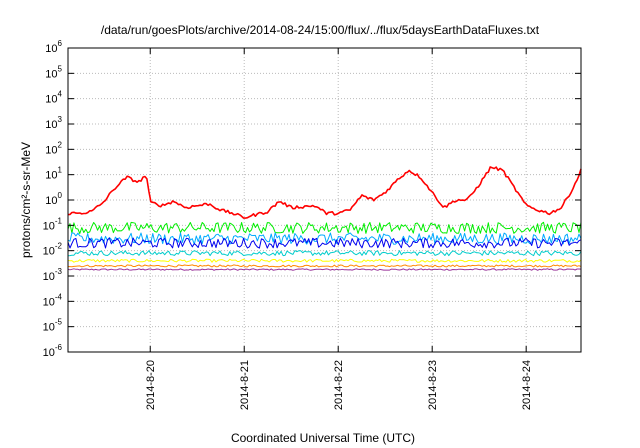 The image size is (640, 448). I want to click on x-axis-label: Coordinated Universal Time (UTC), so click(323, 438).